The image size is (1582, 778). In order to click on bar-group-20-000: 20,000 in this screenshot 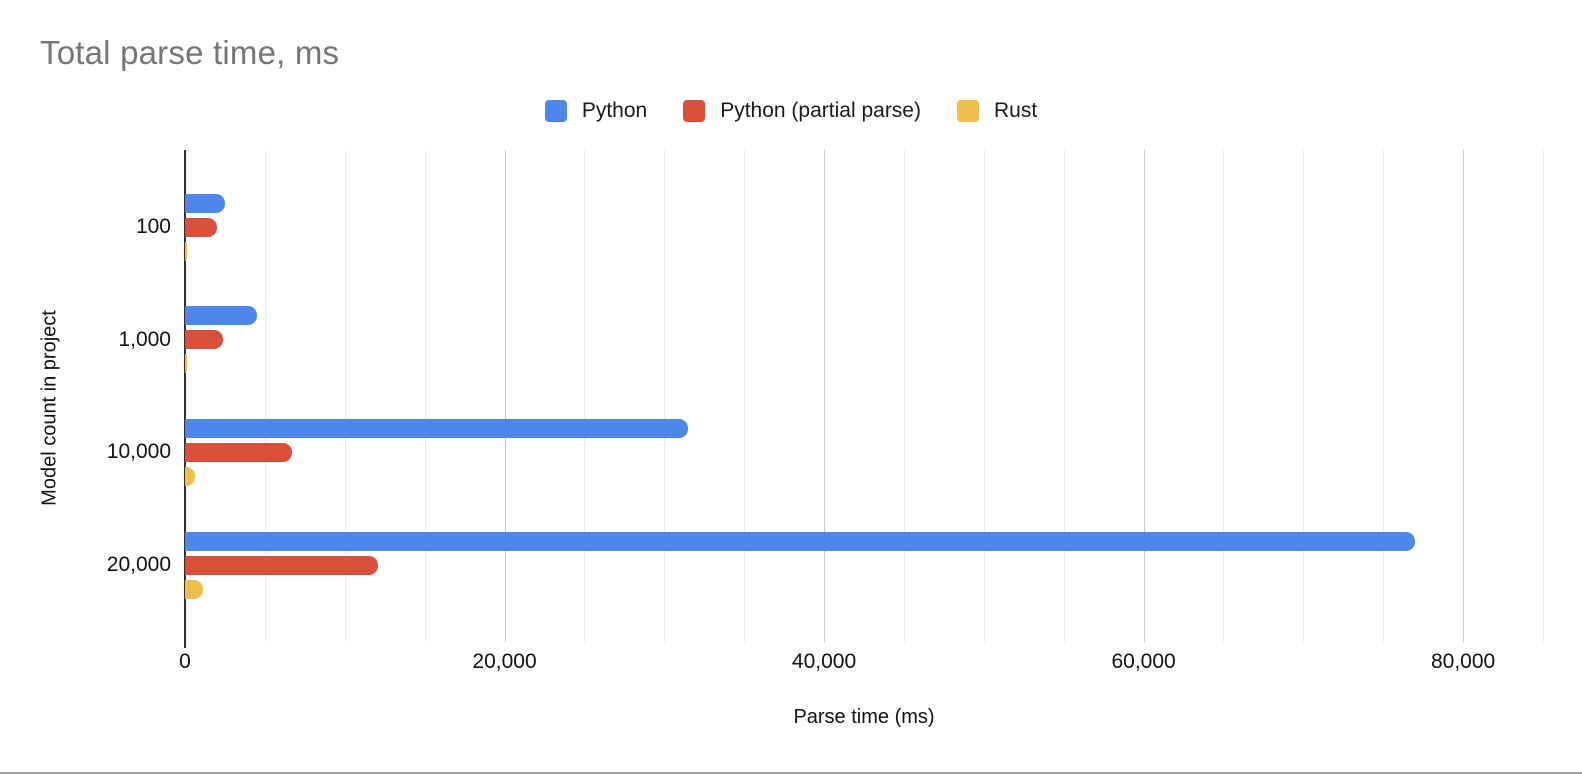, I will do `click(825, 565)`.